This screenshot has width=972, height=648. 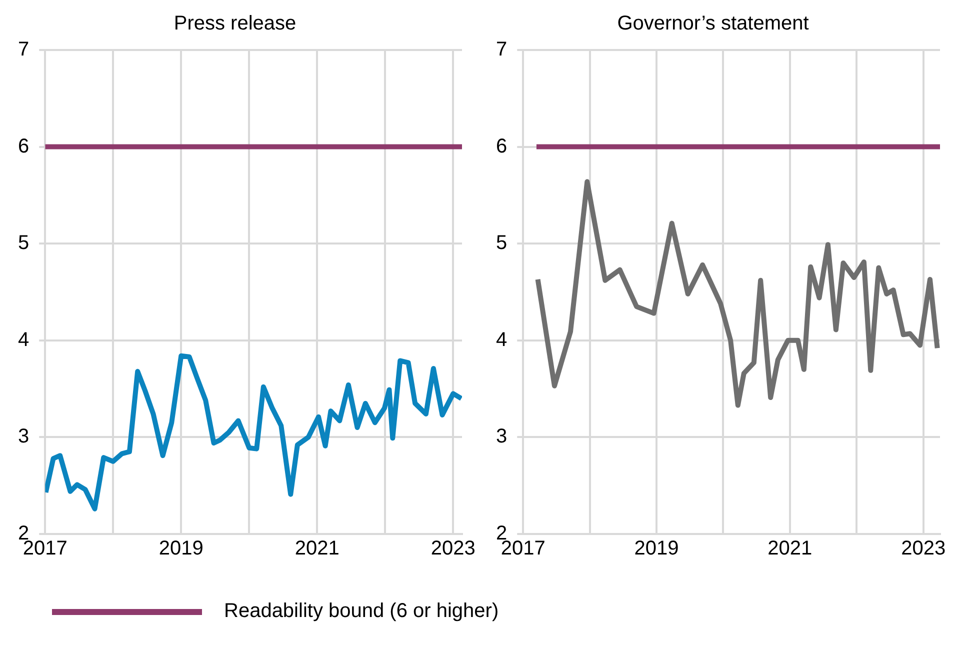 What do you see at coordinates (361, 611) in the screenshot?
I see `text: Readability bound (6 or higher)` at bounding box center [361, 611].